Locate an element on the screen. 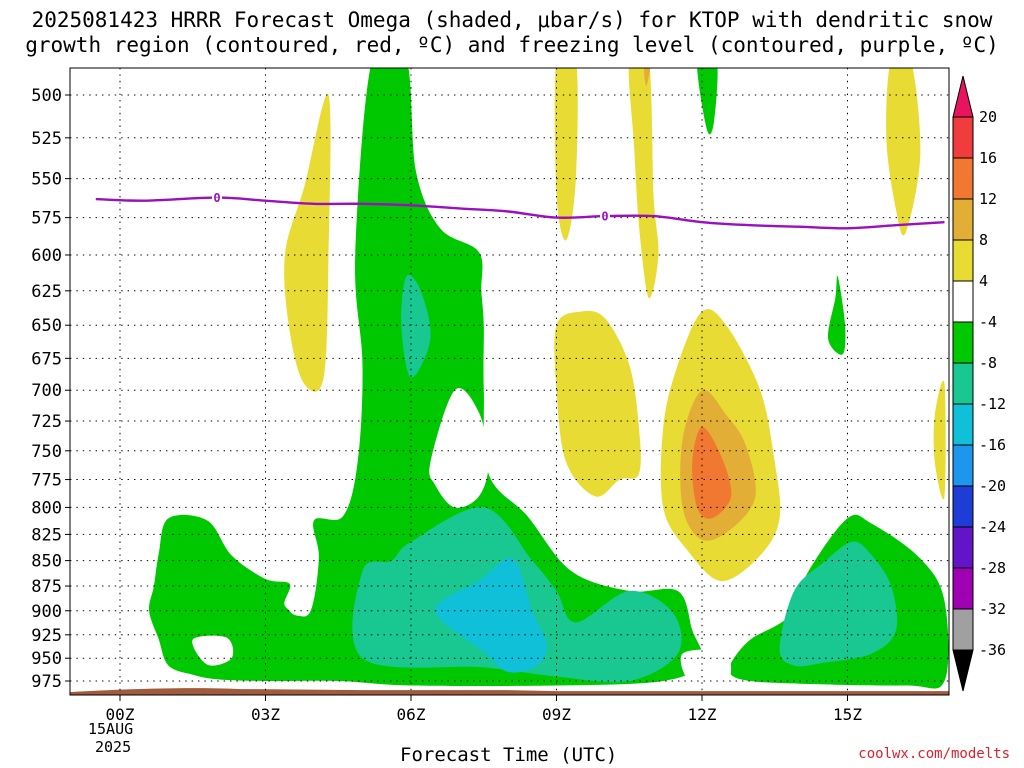 Image resolution: width=1024 pixels, height=768 pixels. y-tick-label-900: 900 is located at coordinates (46, 612).